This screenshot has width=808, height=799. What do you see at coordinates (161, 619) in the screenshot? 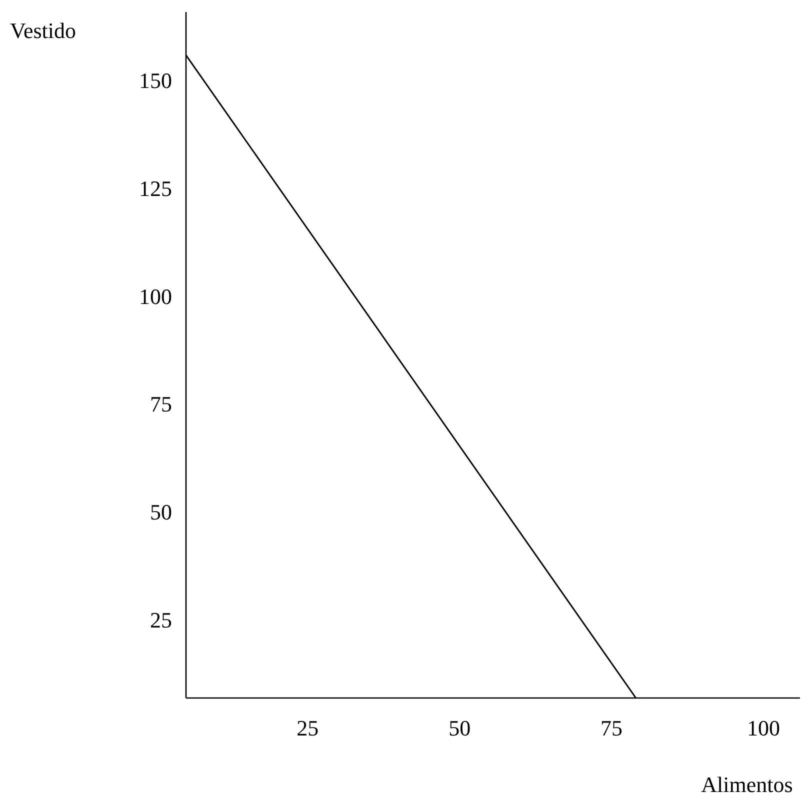
I see `y-tick-label: 25` at bounding box center [161, 619].